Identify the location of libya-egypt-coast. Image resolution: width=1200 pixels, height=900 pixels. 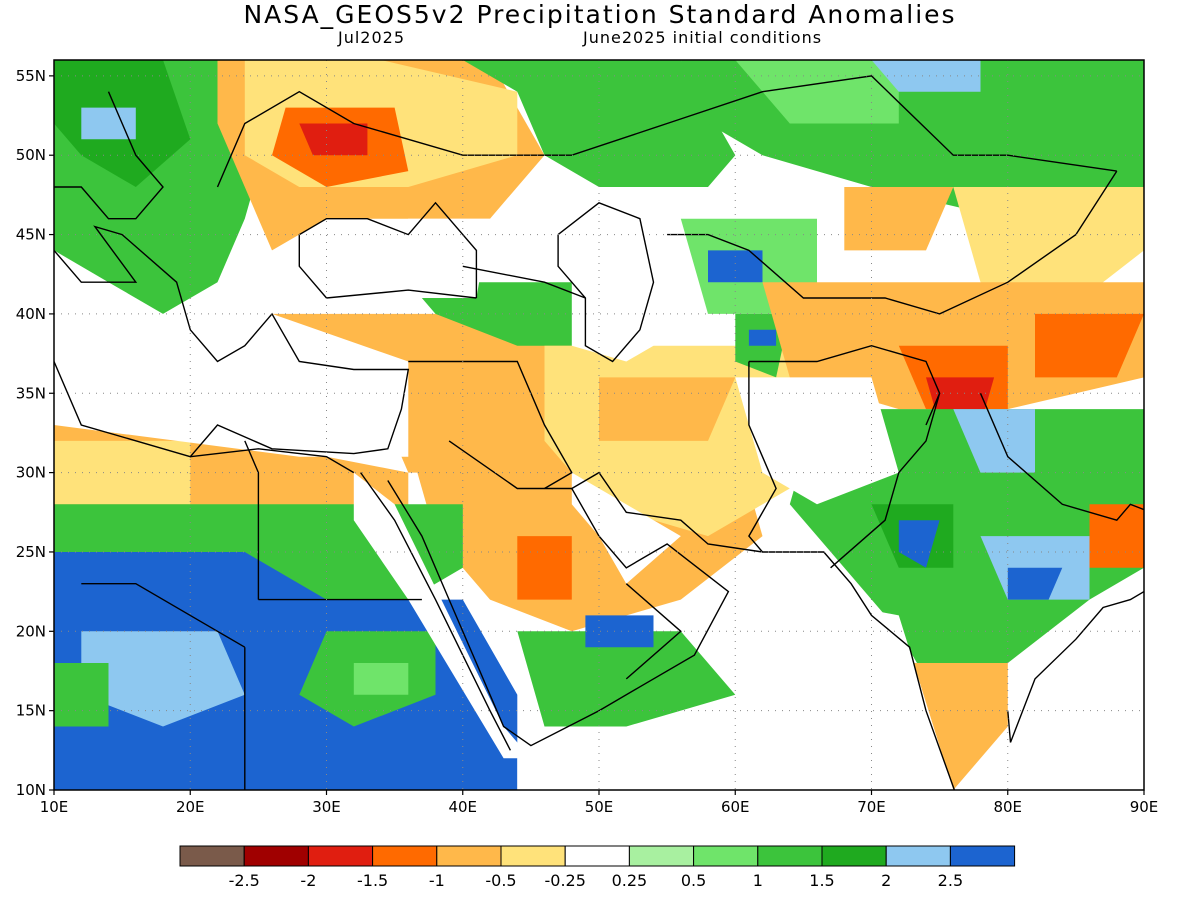
(272, 461).